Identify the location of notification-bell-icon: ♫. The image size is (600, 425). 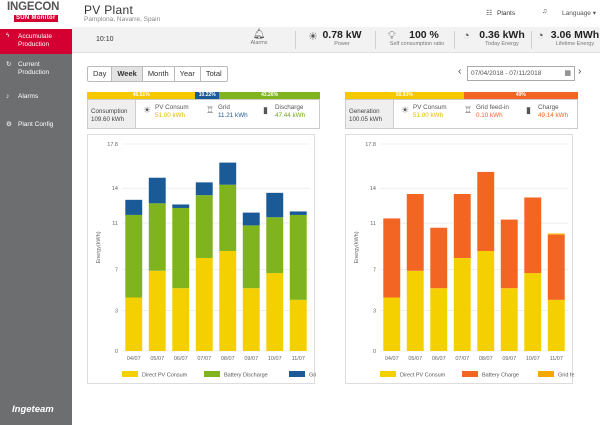
(545, 11).